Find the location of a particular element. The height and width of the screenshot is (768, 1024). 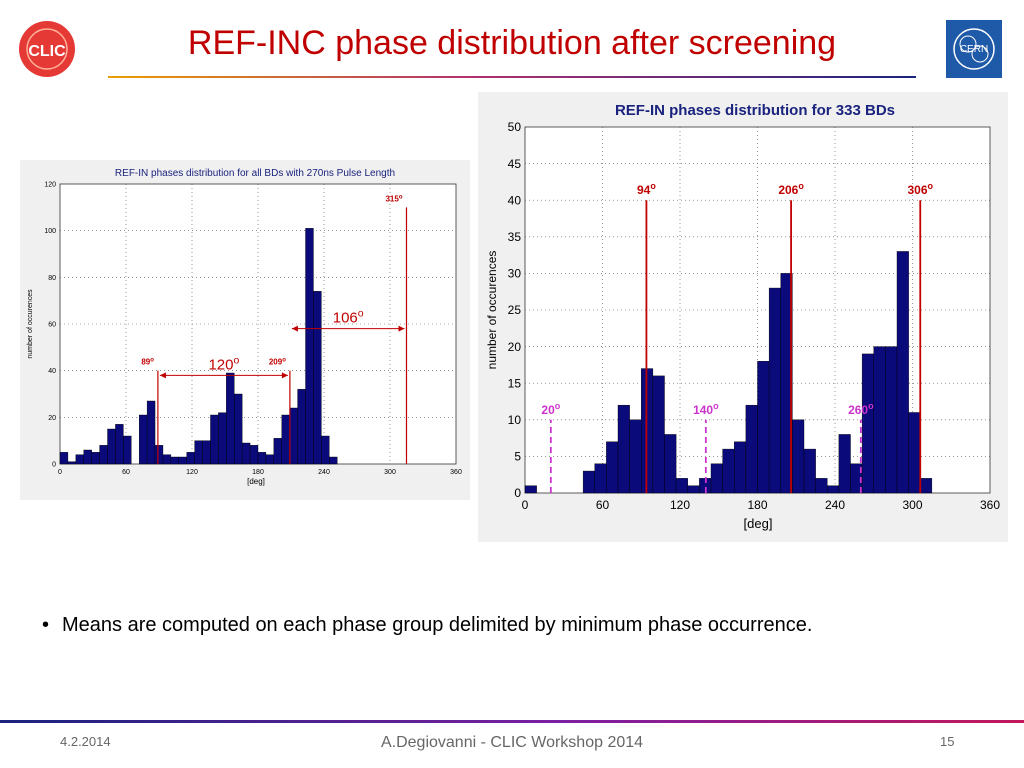

y-tick-label: 15 is located at coordinates (515, 383).